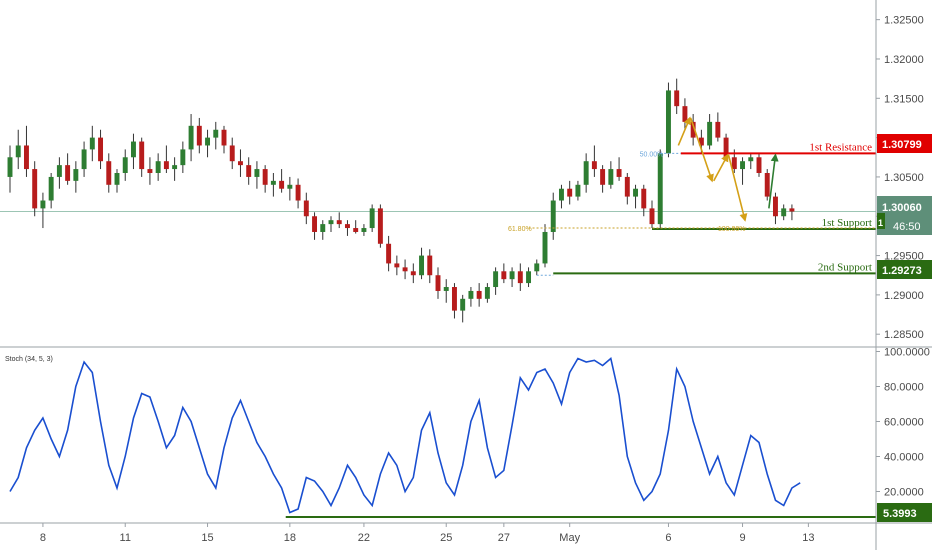  What do you see at coordinates (125, 538) in the screenshot?
I see `time-tick-label: 11` at bounding box center [125, 538].